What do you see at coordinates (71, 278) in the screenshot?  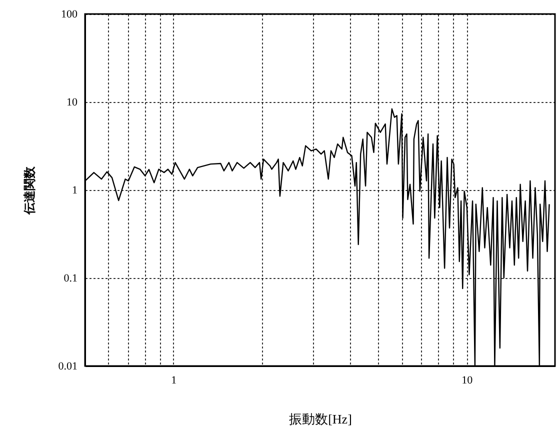 I see `y-tick-label: 0.1` at bounding box center [71, 278].